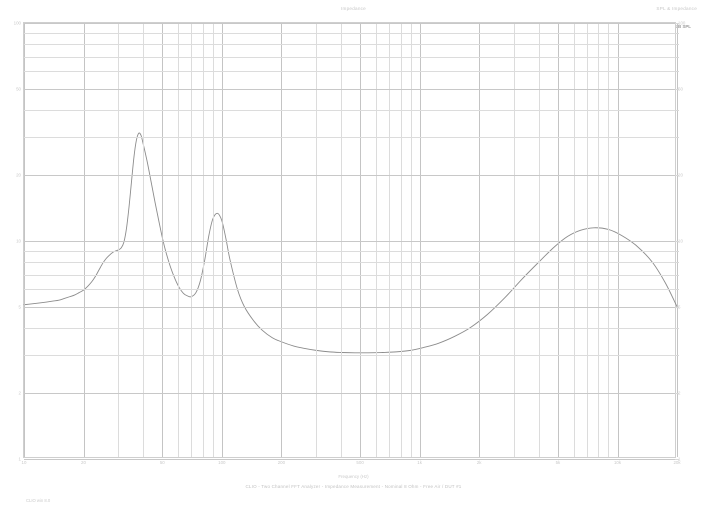 This screenshot has width=707, height=510. Describe the element at coordinates (617, 462) in the screenshot. I see `x-tick-label: 10k` at that location.